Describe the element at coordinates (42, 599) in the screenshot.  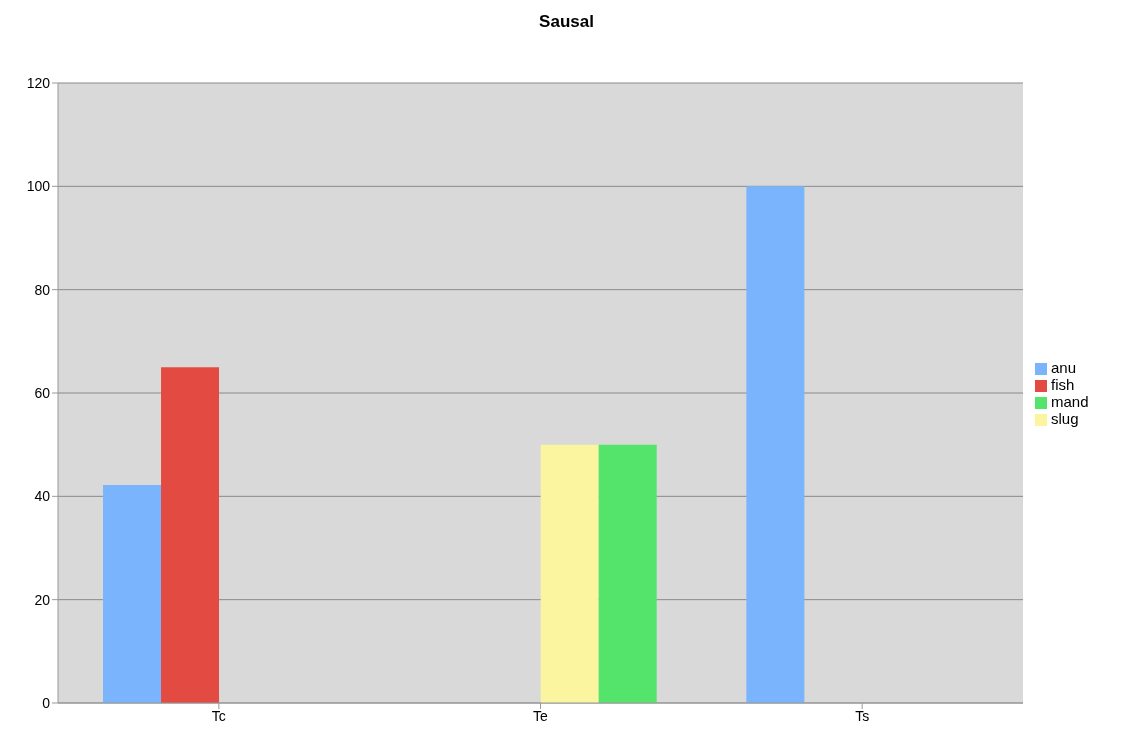
I see `y-tick-label: 20` at that location.